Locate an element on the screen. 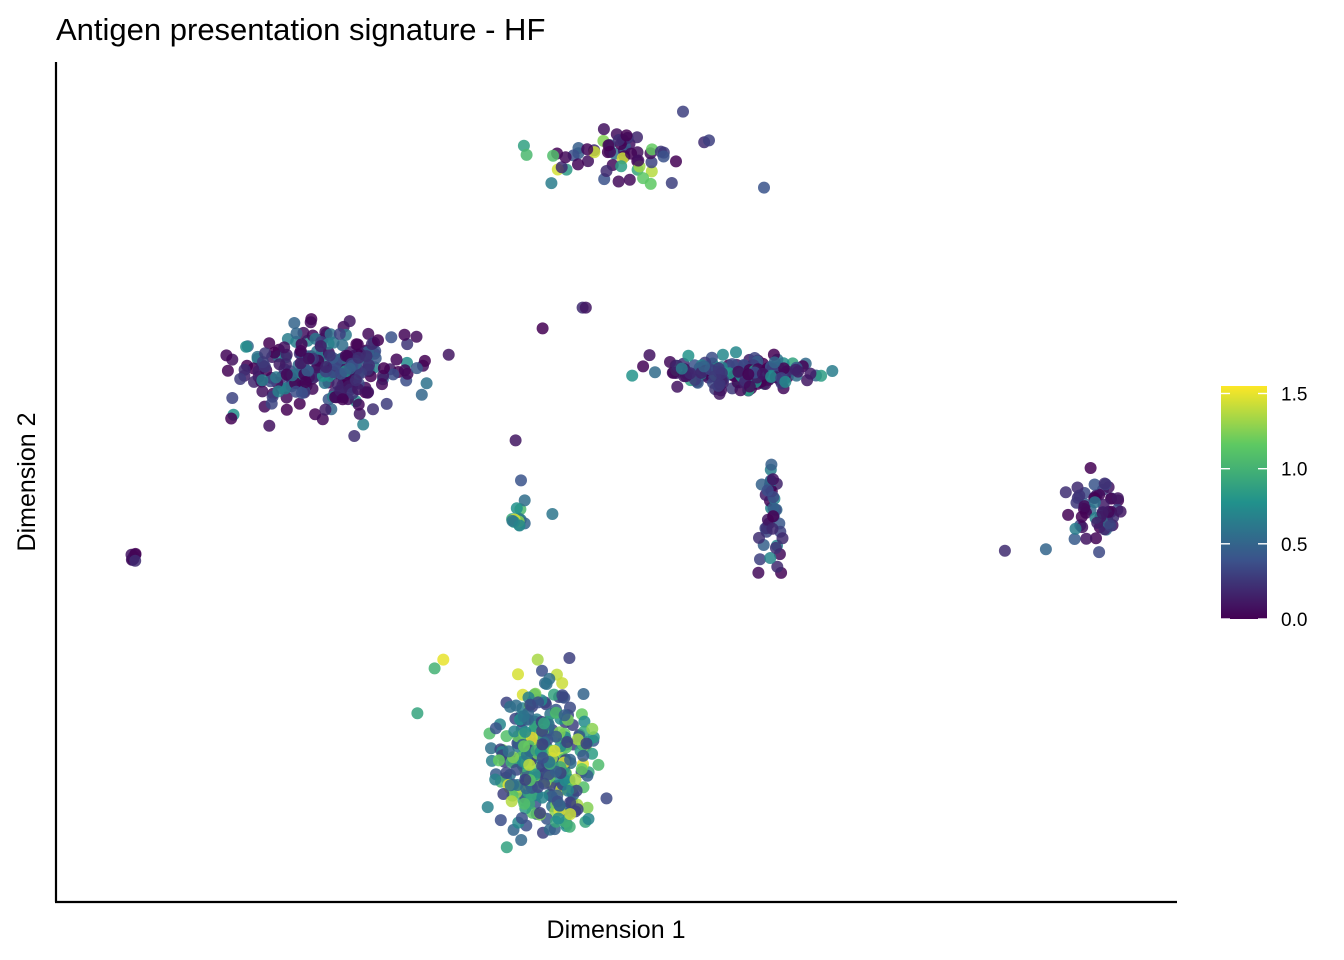 The image size is (1344, 960). colorbar-tick-label: 0.0 is located at coordinates (1294, 620).